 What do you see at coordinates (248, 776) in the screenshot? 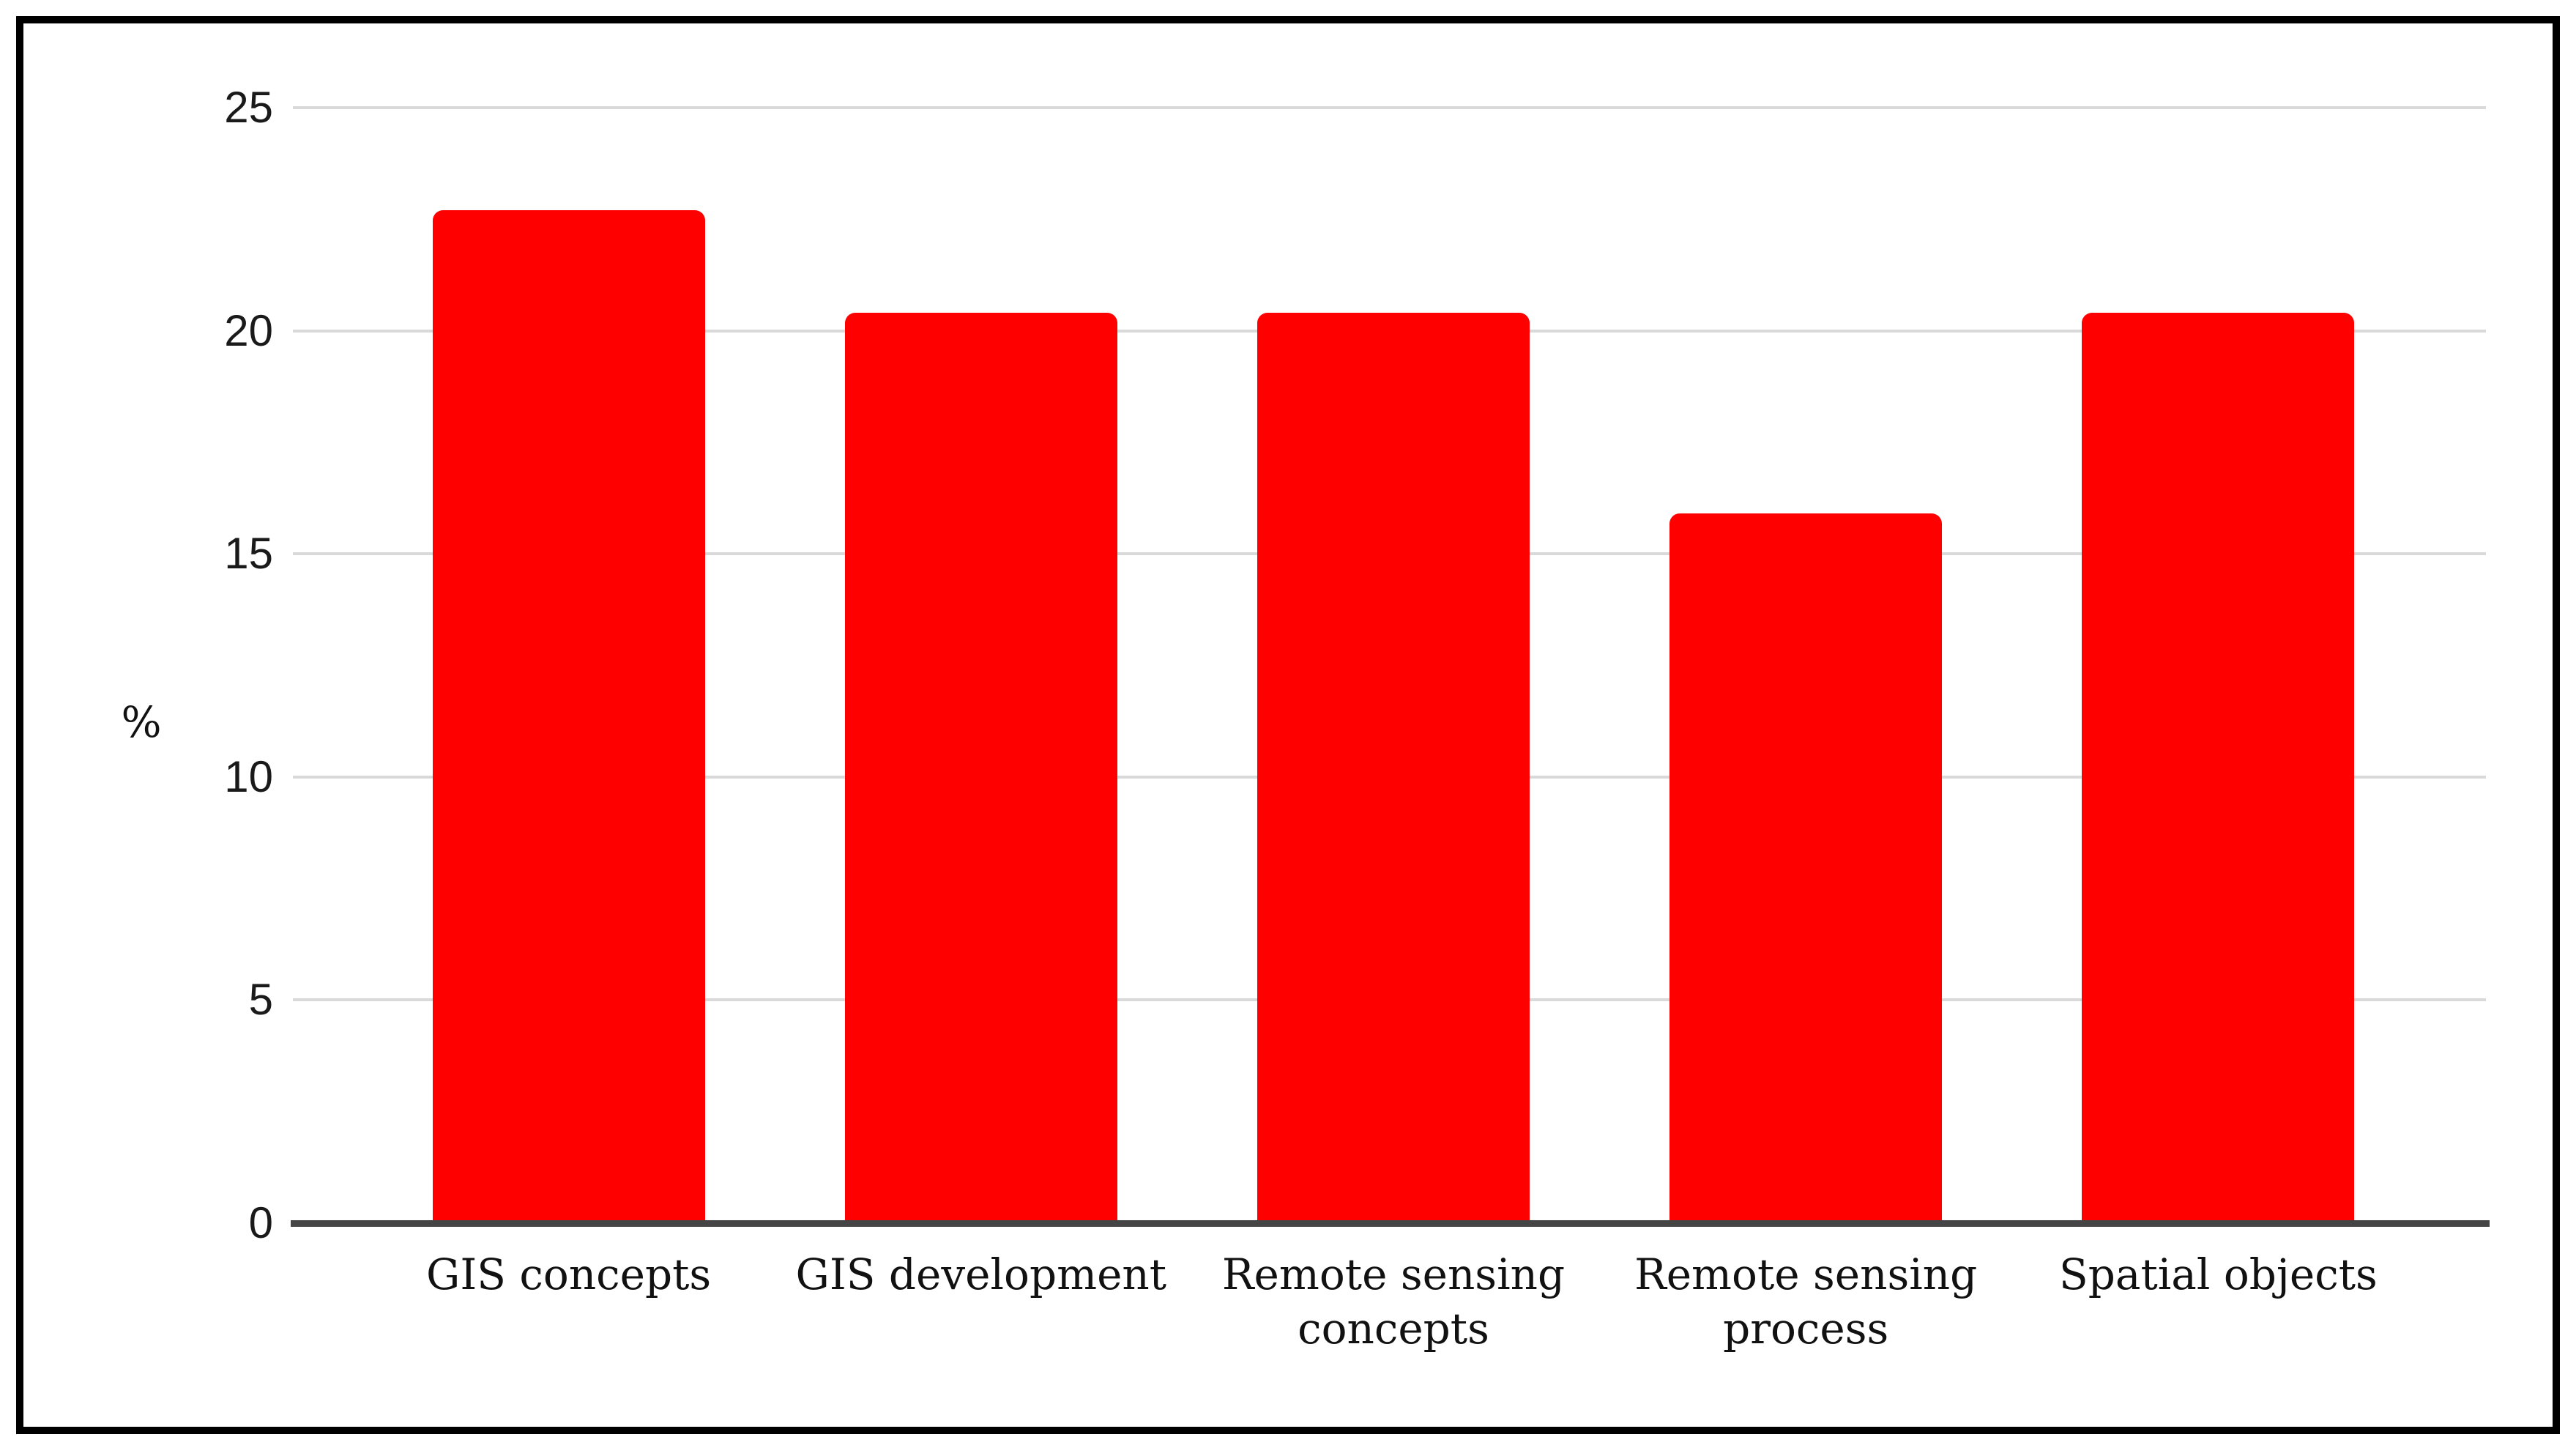
I see `y-tick-label: 10` at bounding box center [248, 776].